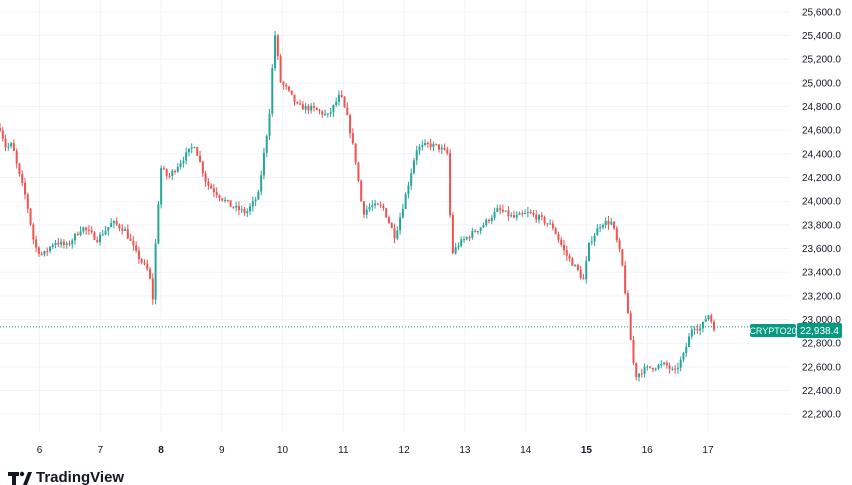  Describe the element at coordinates (526, 450) in the screenshot. I see `x-tick-label: 14` at that location.